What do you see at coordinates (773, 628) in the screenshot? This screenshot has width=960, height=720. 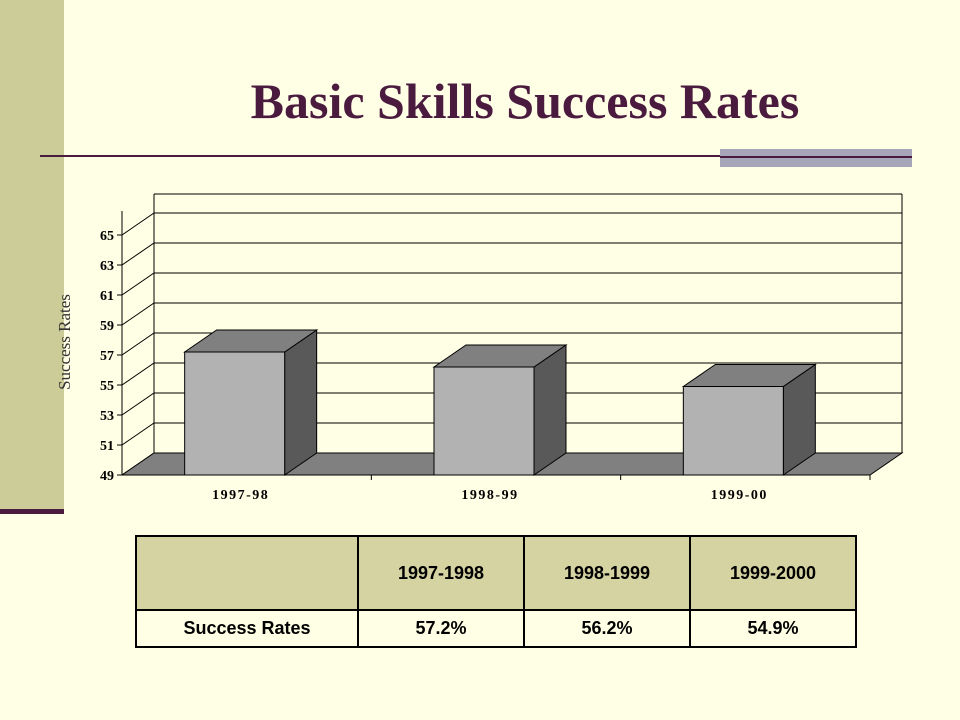 I see `table-cell: 54.9%` at bounding box center [773, 628].